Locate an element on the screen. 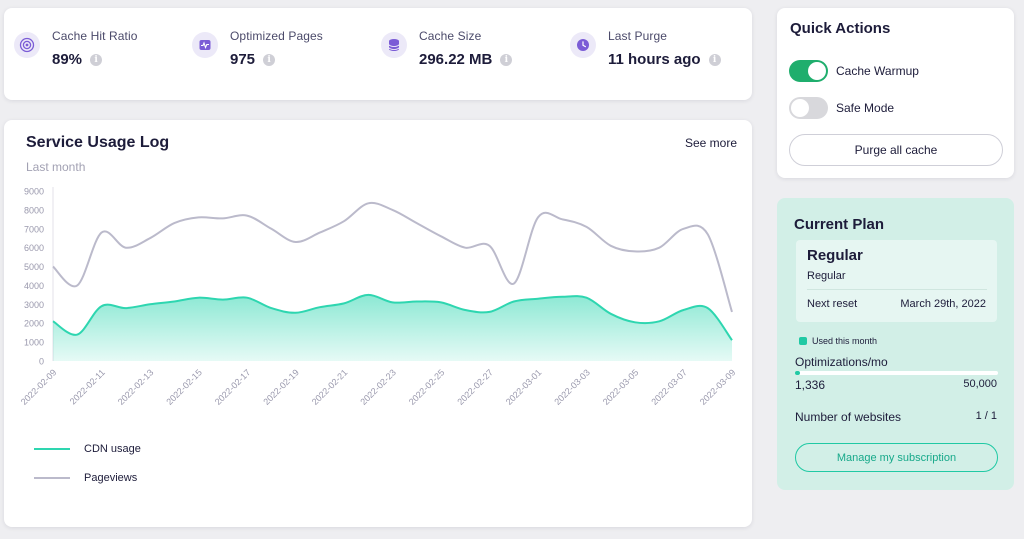 Image resolution: width=1024 pixels, height=539 pixels. x-tick-label: 2022-02-15 is located at coordinates (184, 387).